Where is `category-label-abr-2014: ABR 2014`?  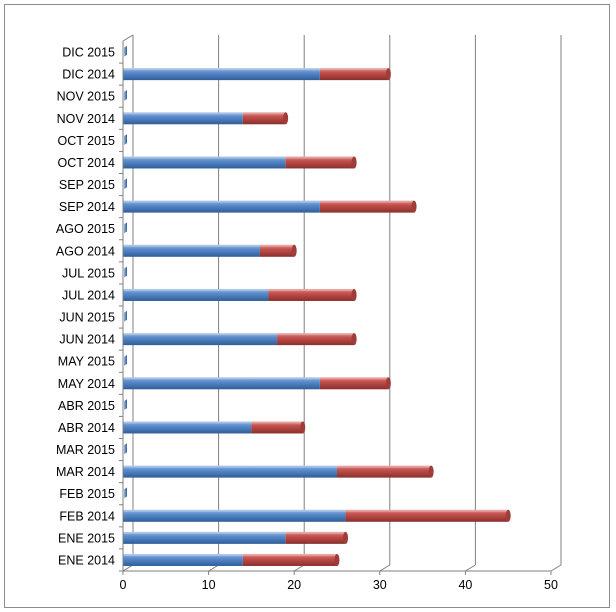 category-label-abr-2014: ABR 2014 is located at coordinates (86, 428).